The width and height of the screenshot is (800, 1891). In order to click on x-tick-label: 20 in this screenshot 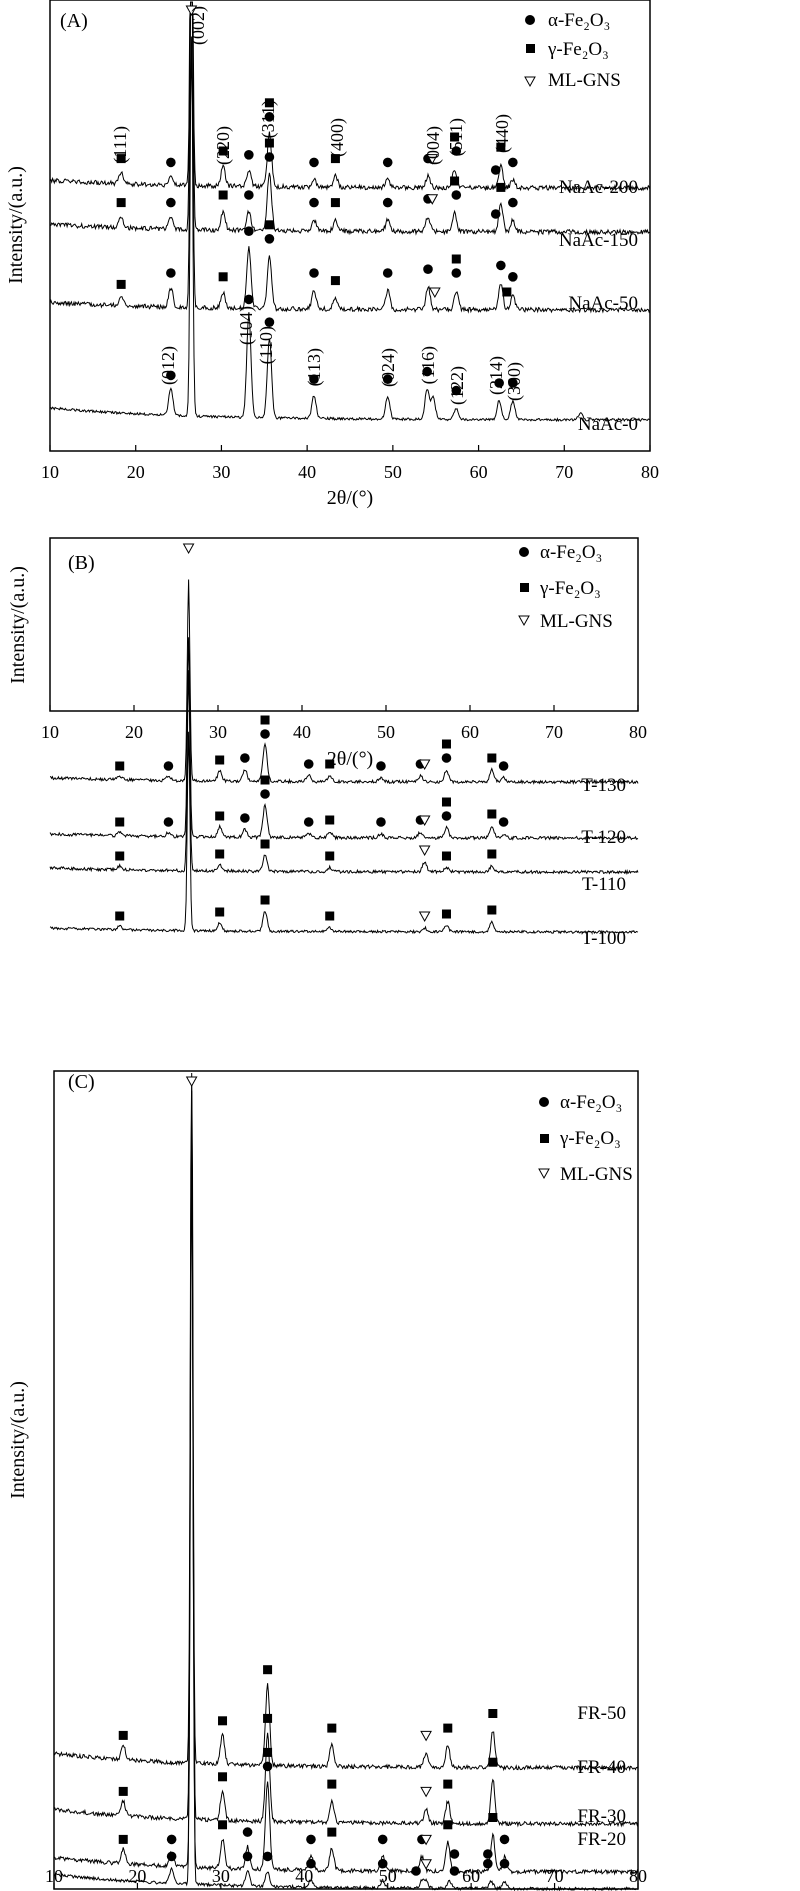, I will do `click(134, 732)`.